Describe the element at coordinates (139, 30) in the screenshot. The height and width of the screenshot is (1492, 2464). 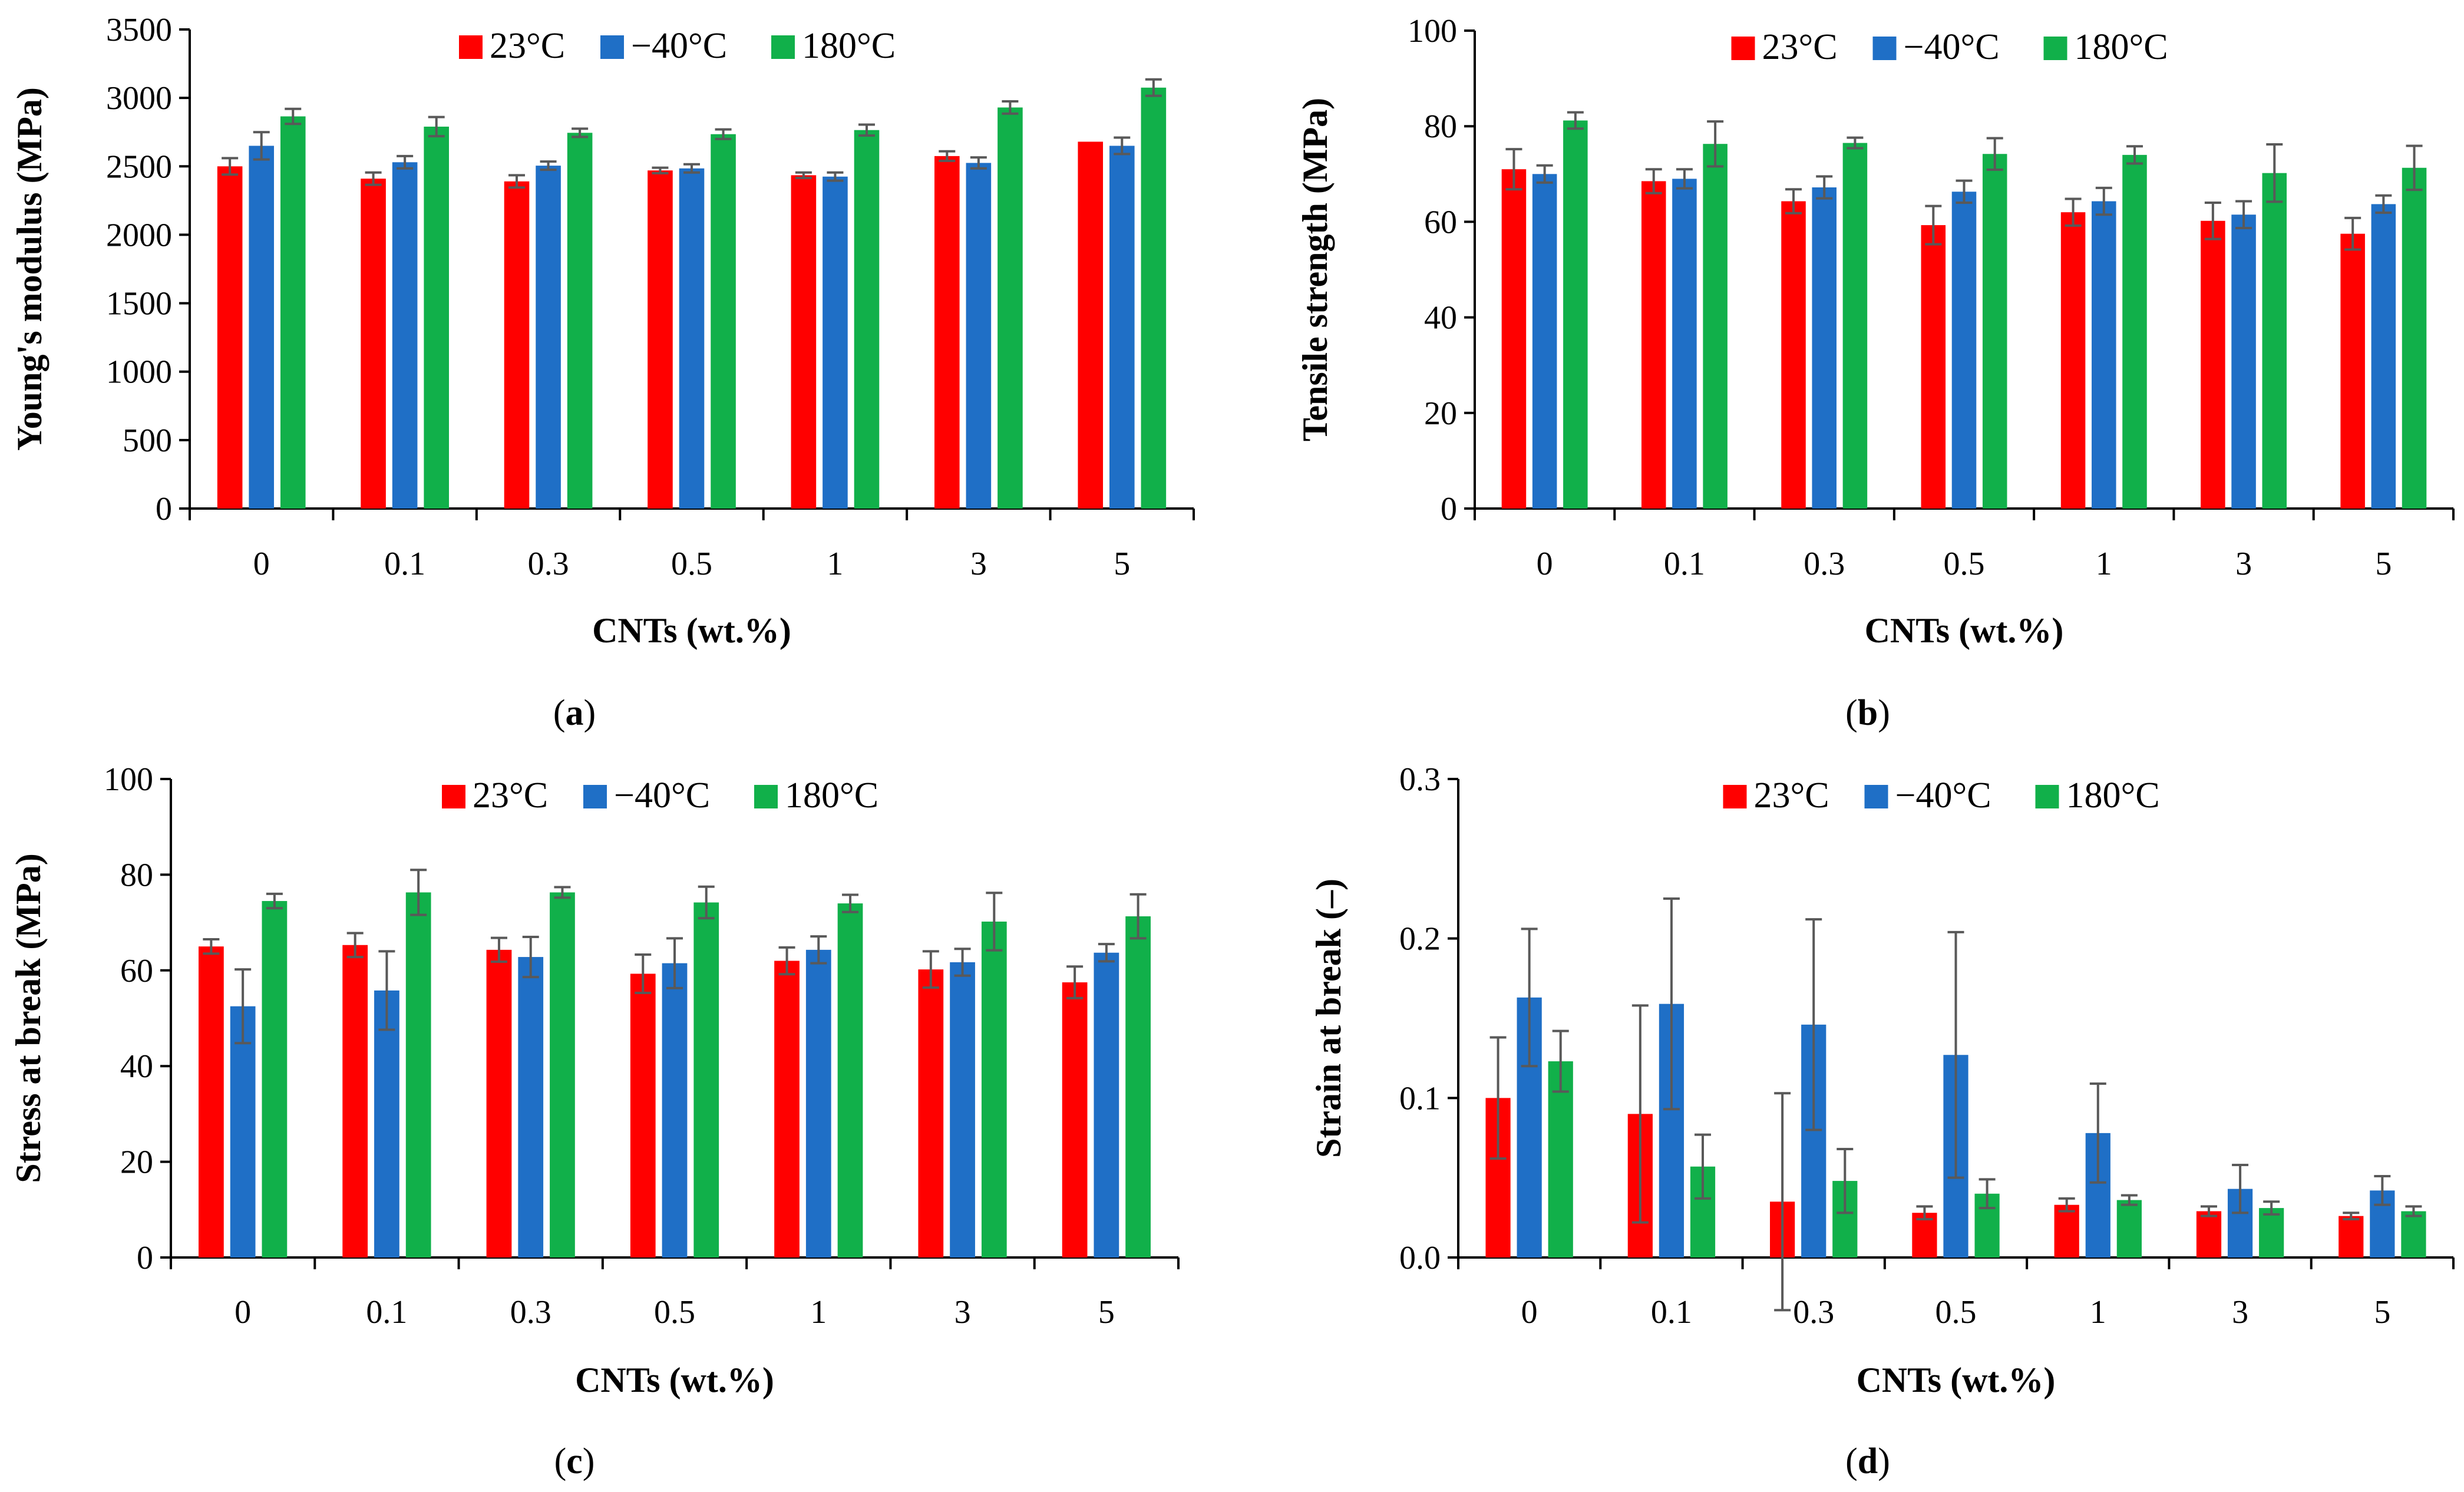
I see `y-tick-label: 3500` at that location.